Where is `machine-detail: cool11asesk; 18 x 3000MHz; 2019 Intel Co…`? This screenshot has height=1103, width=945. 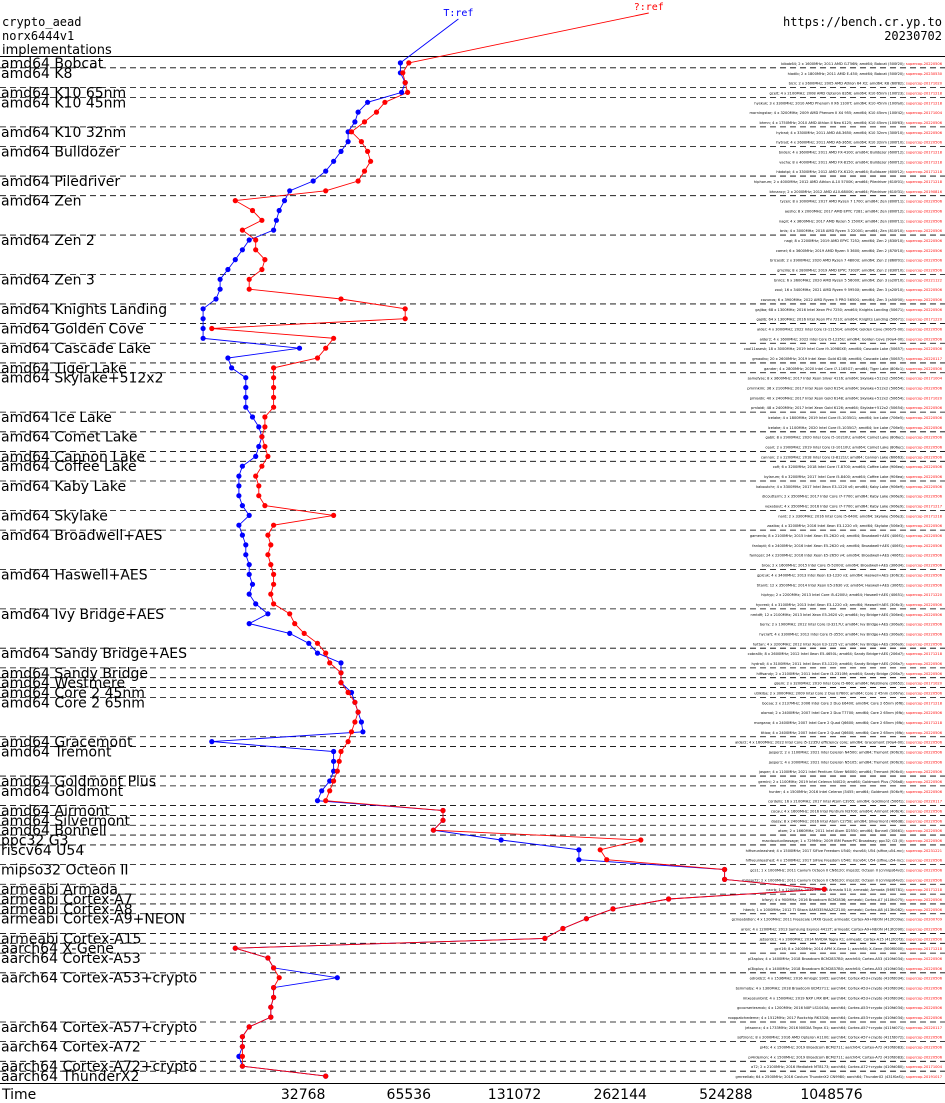 machine-detail: cool11asesk; 18 x 3000MHz; 2019 Intel Co… is located at coordinates (843, 349).